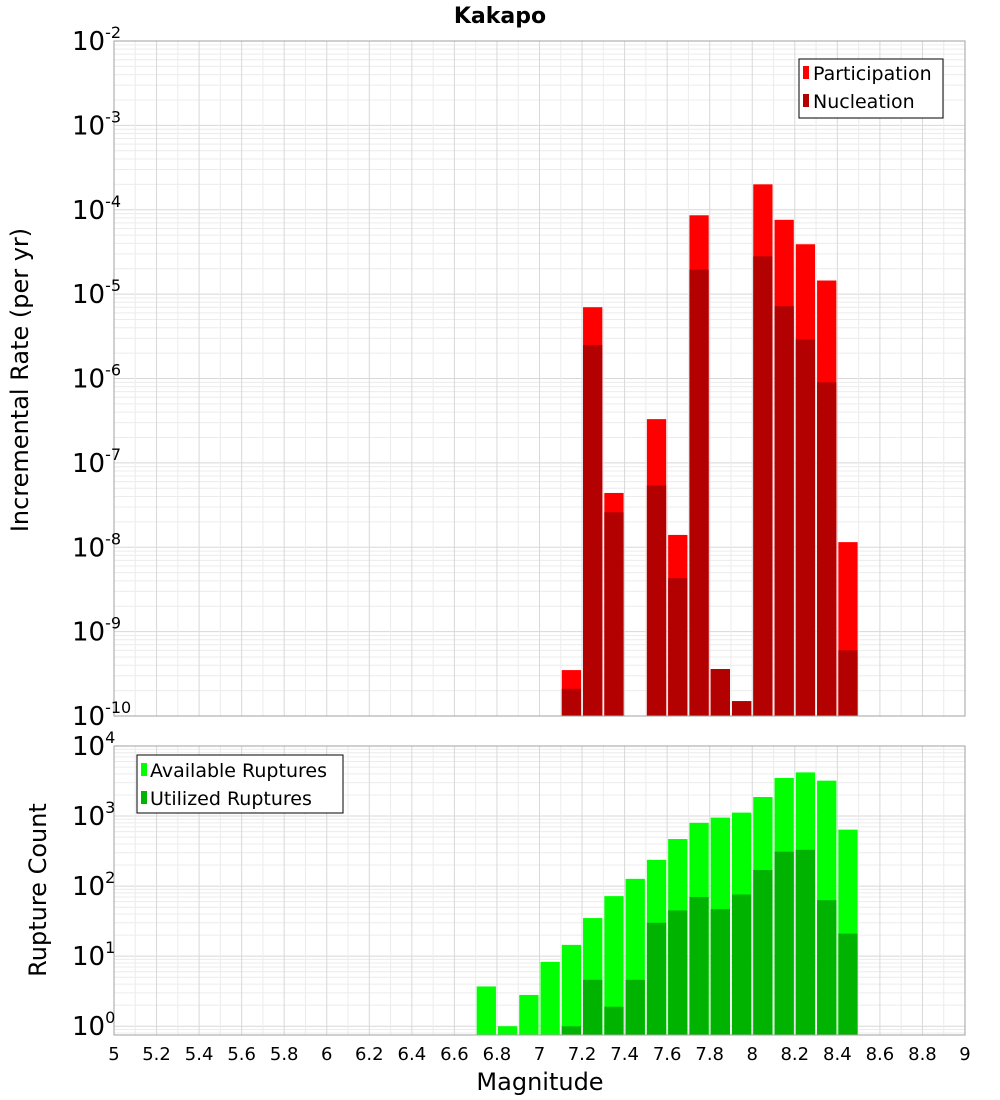  I want to click on bottom-ytick-label: 10², so click(93, 885).